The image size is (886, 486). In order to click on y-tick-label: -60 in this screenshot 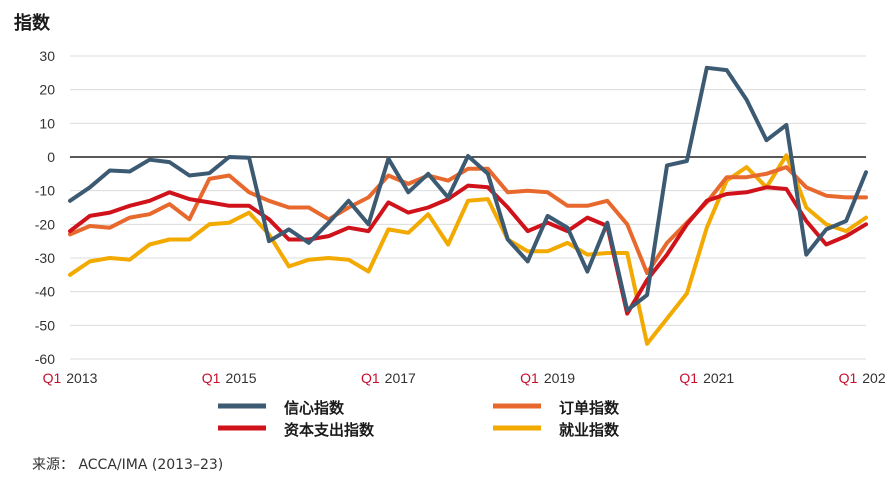, I will do `click(45, 359)`.